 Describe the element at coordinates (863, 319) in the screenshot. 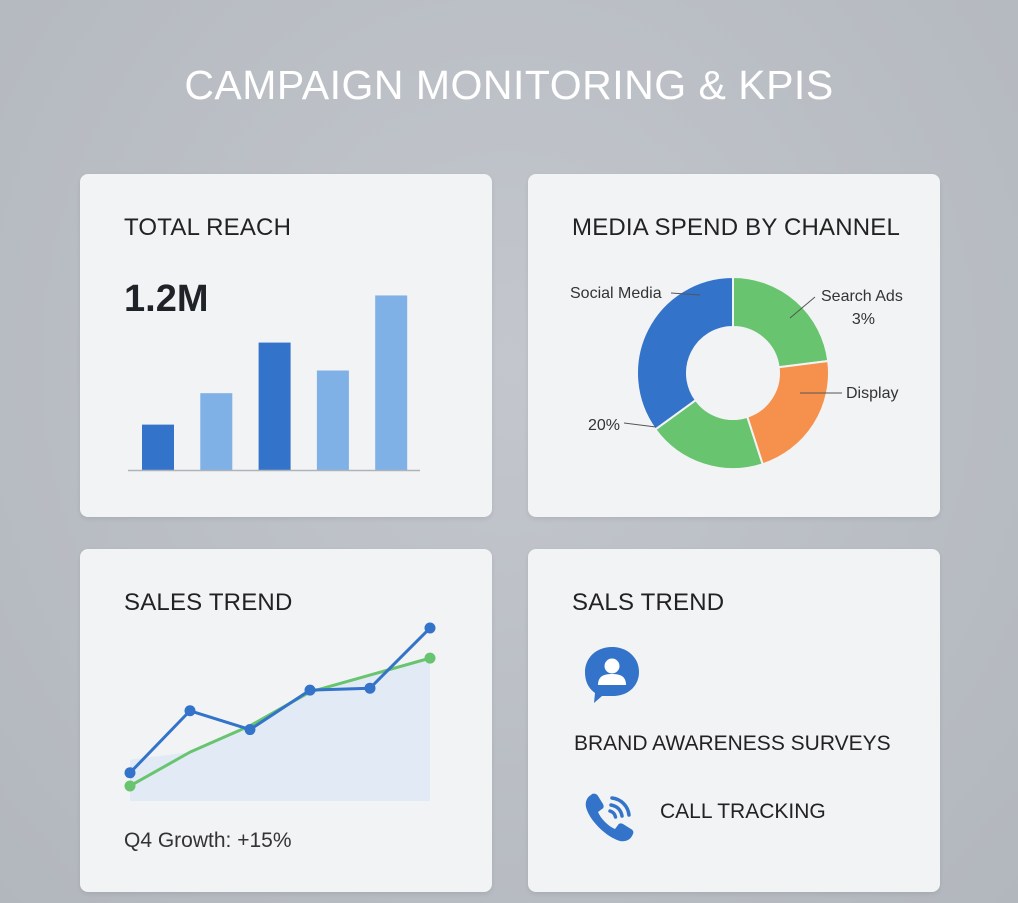

I see `donut-label: 3%` at that location.